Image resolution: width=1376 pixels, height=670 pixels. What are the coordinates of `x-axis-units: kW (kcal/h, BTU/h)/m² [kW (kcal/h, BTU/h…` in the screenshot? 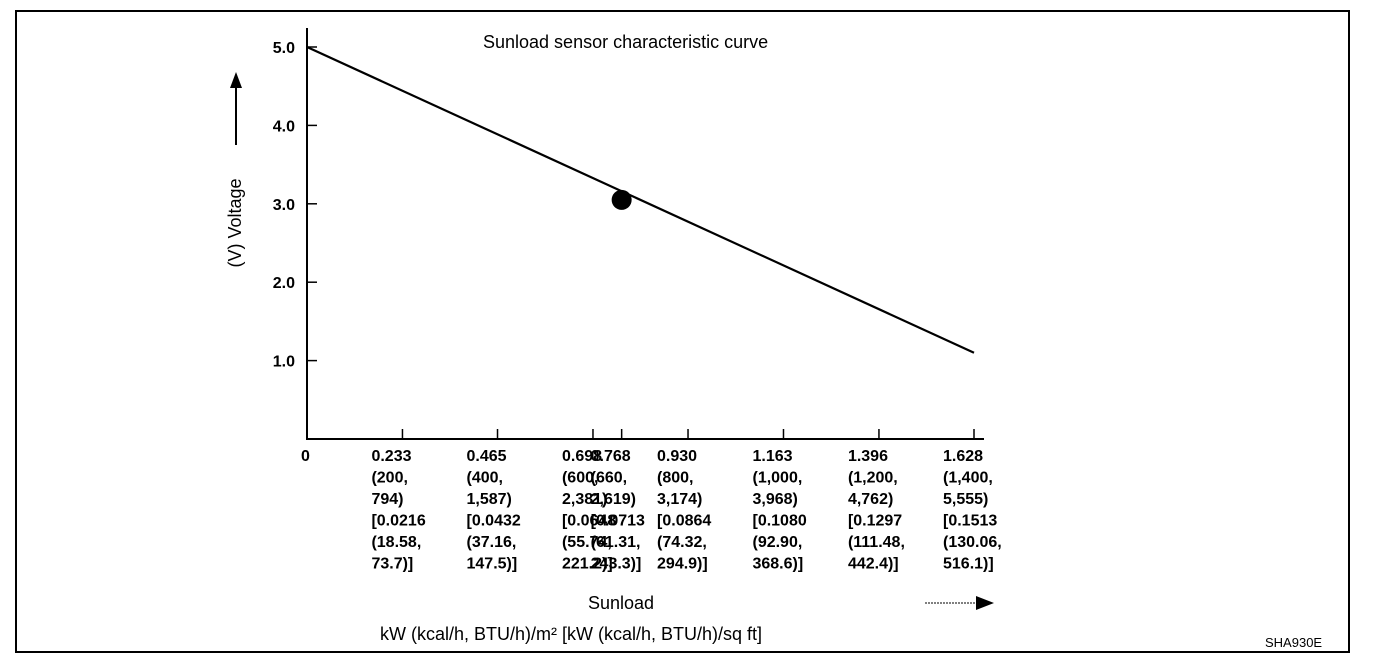 It's located at (571, 634).